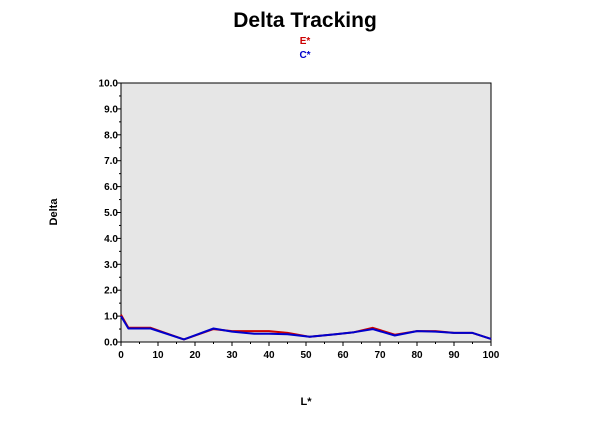 This screenshot has width=600, height=421. I want to click on y-axis: 0.0 1.0 2.0 3.0 4.0 5.0 6.0 7.0 8.0 9.0 10.0, so click(110, 214).